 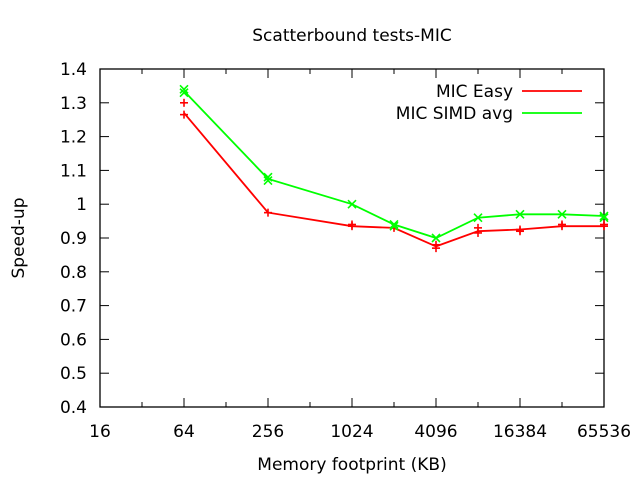 I want to click on x-tick-label: 1024, so click(x=351, y=432).